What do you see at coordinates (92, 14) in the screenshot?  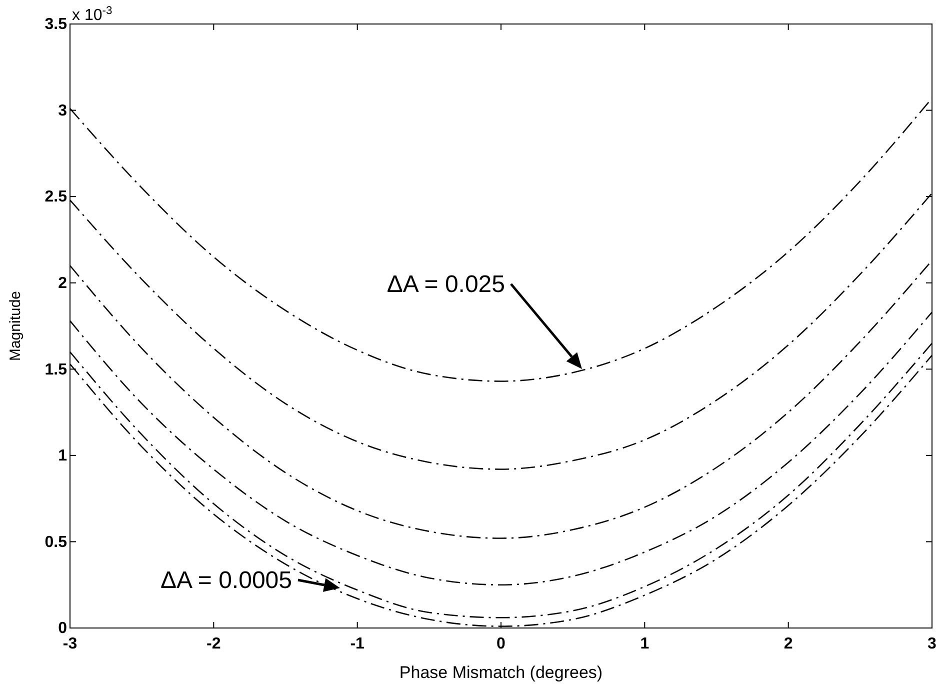 I see `annotation: x 10$^{-3}$` at bounding box center [92, 14].